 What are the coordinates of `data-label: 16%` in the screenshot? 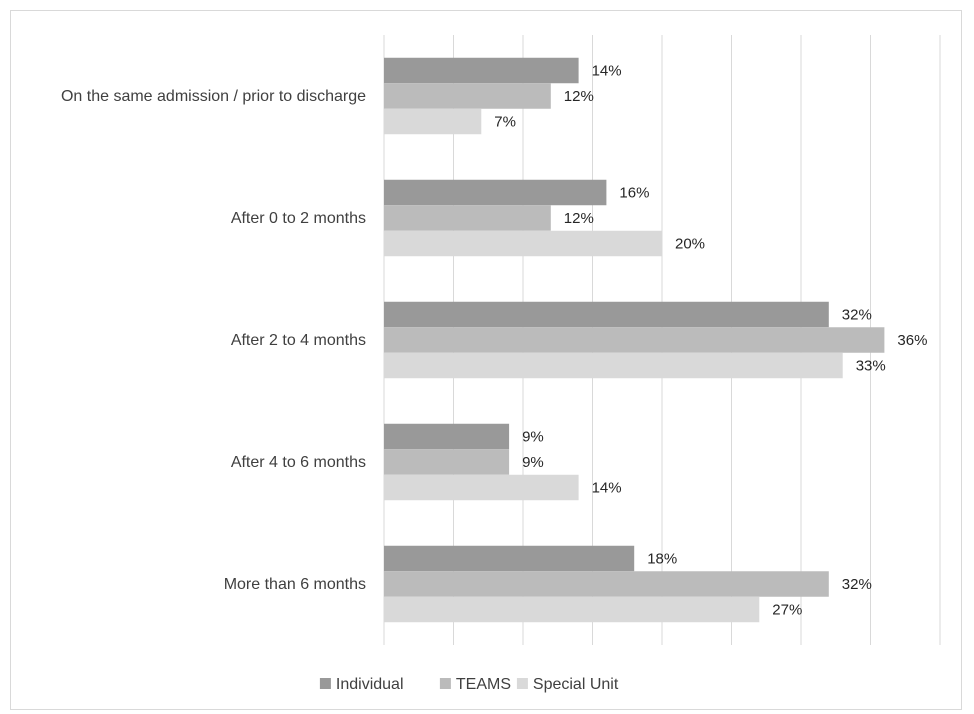 It's located at (634, 193).